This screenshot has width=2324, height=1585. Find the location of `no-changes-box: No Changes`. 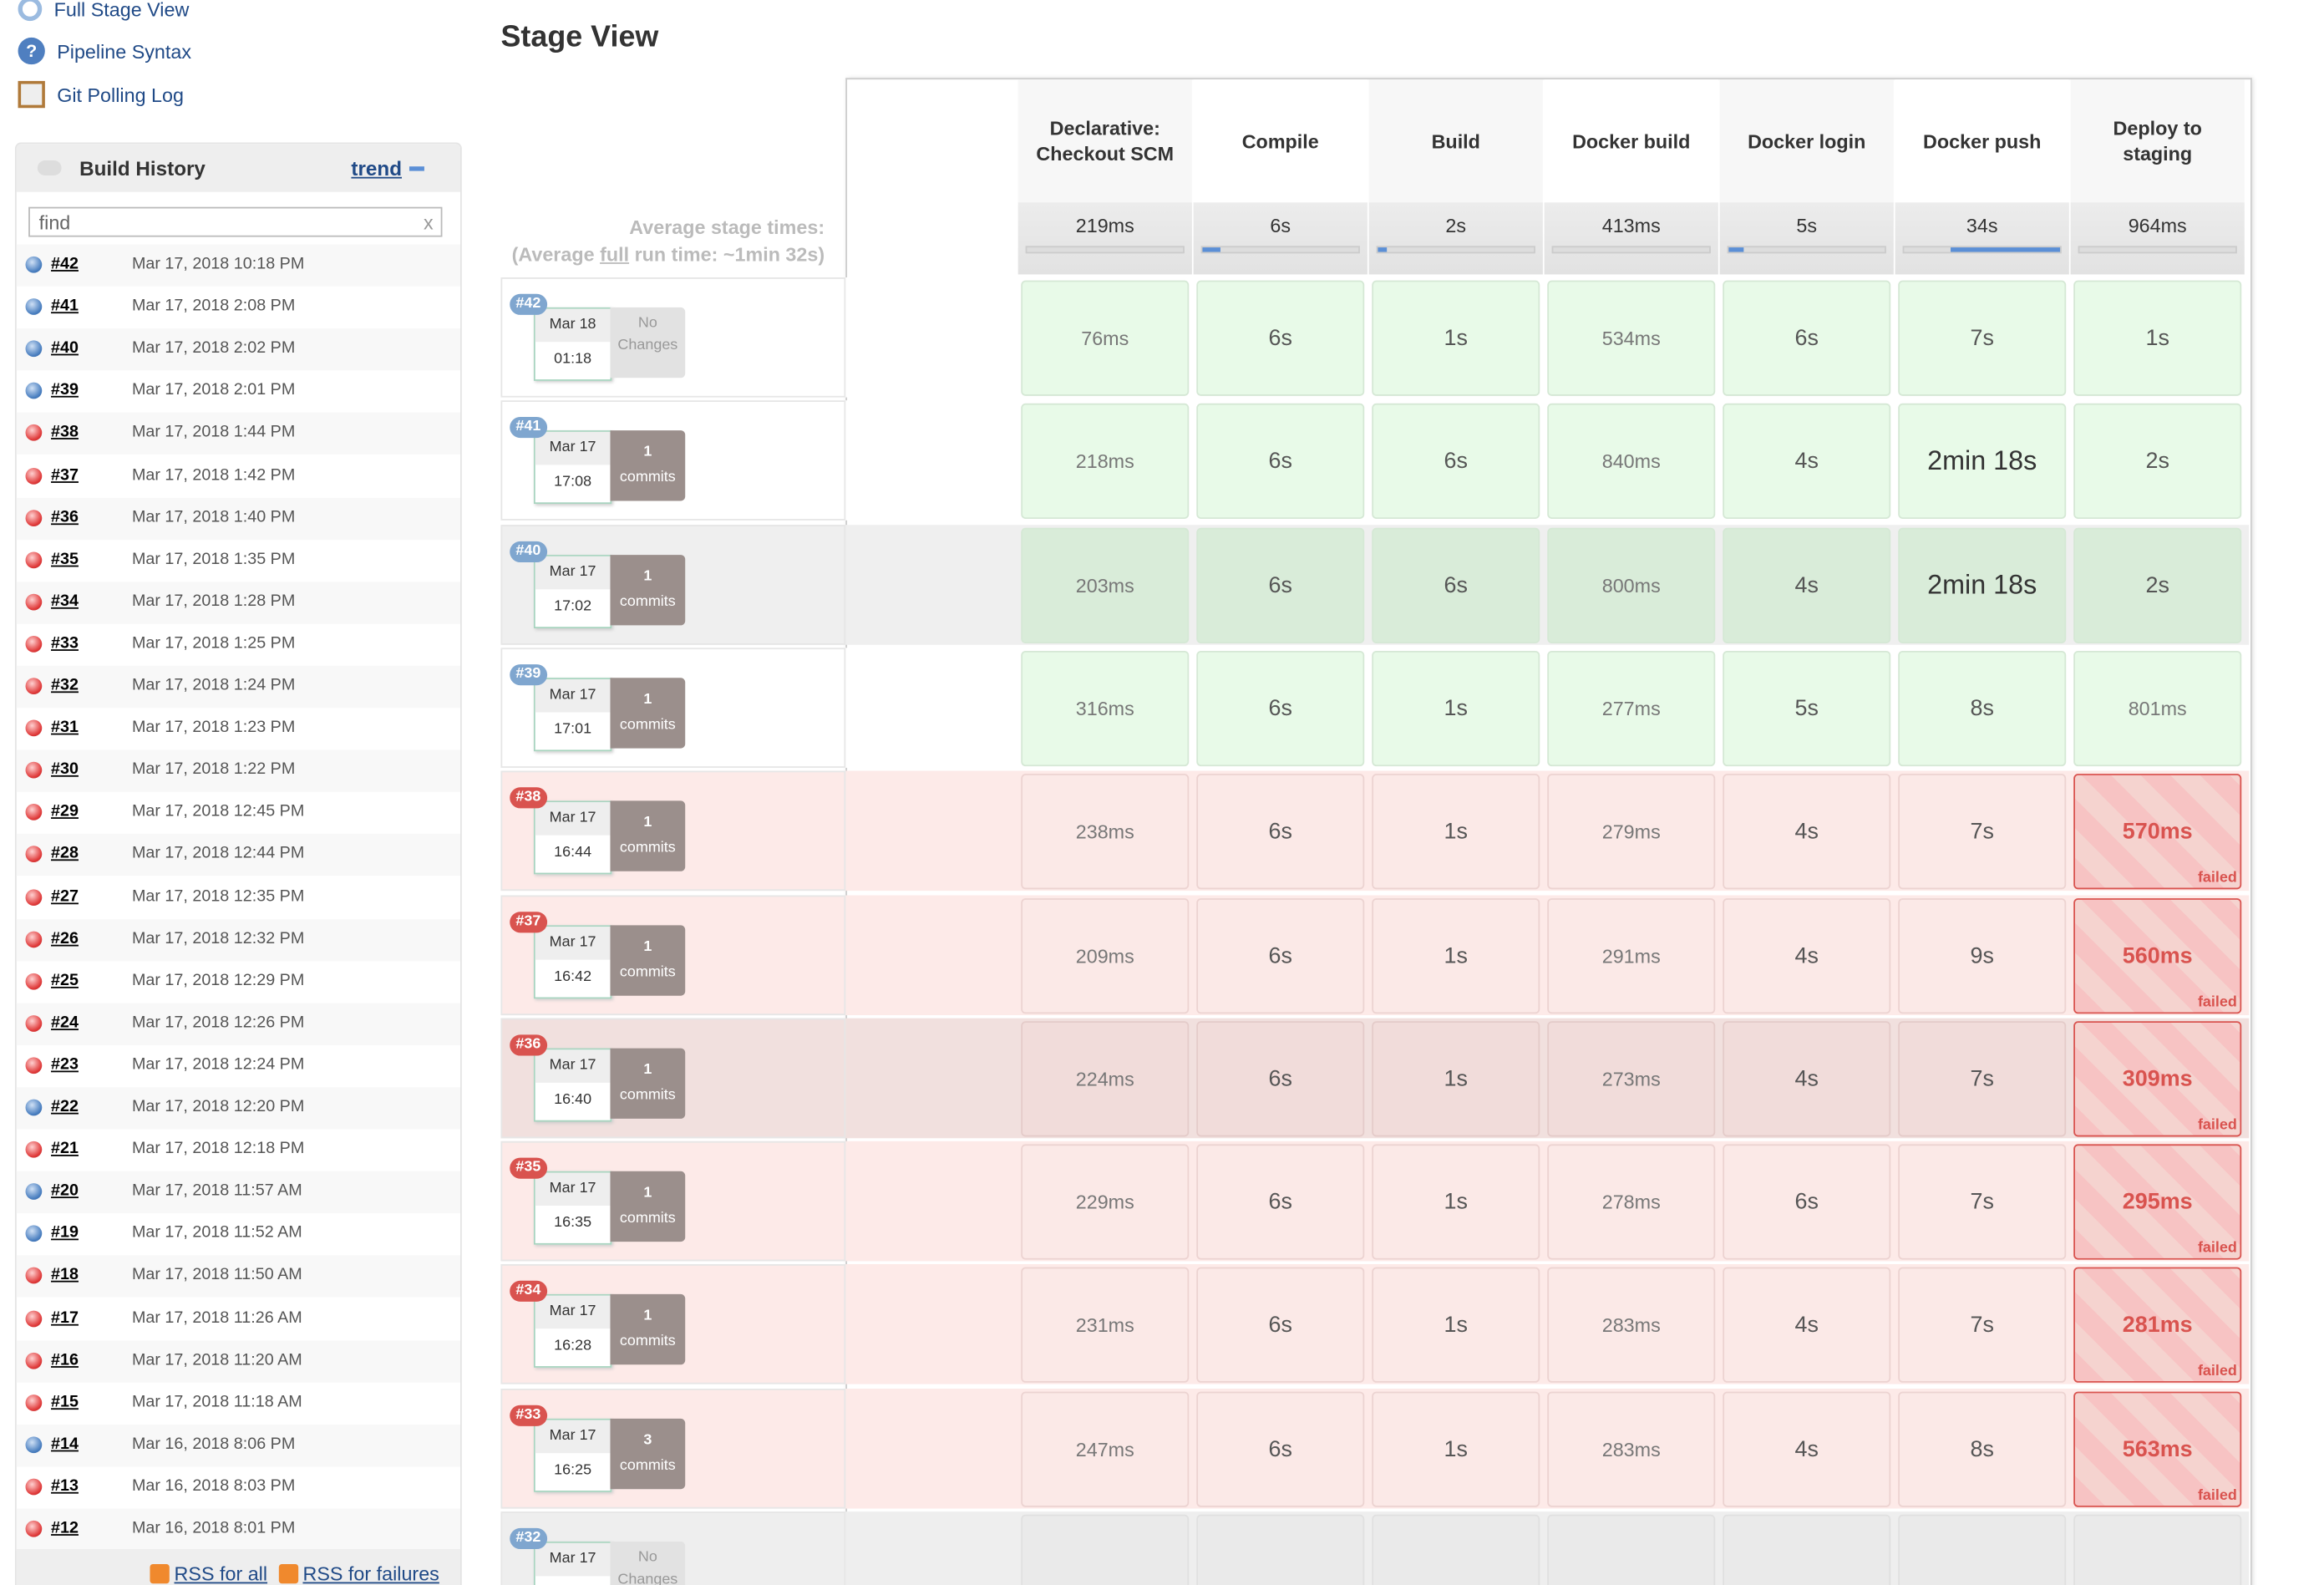

no-changes-box: No Changes is located at coordinates (648, 342).